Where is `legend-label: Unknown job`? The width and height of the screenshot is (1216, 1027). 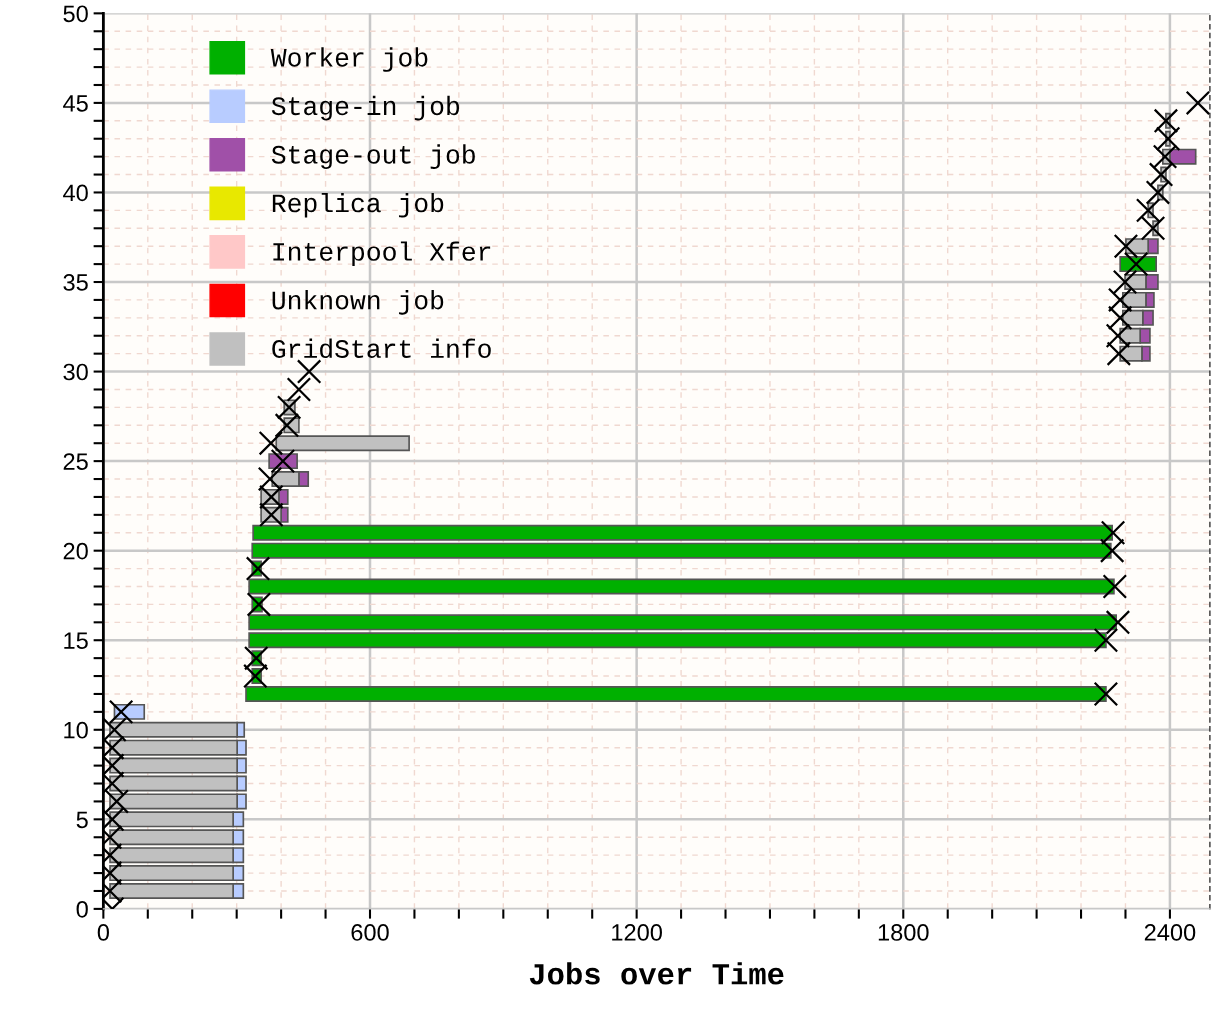
legend-label: Unknown job is located at coordinates (358, 302).